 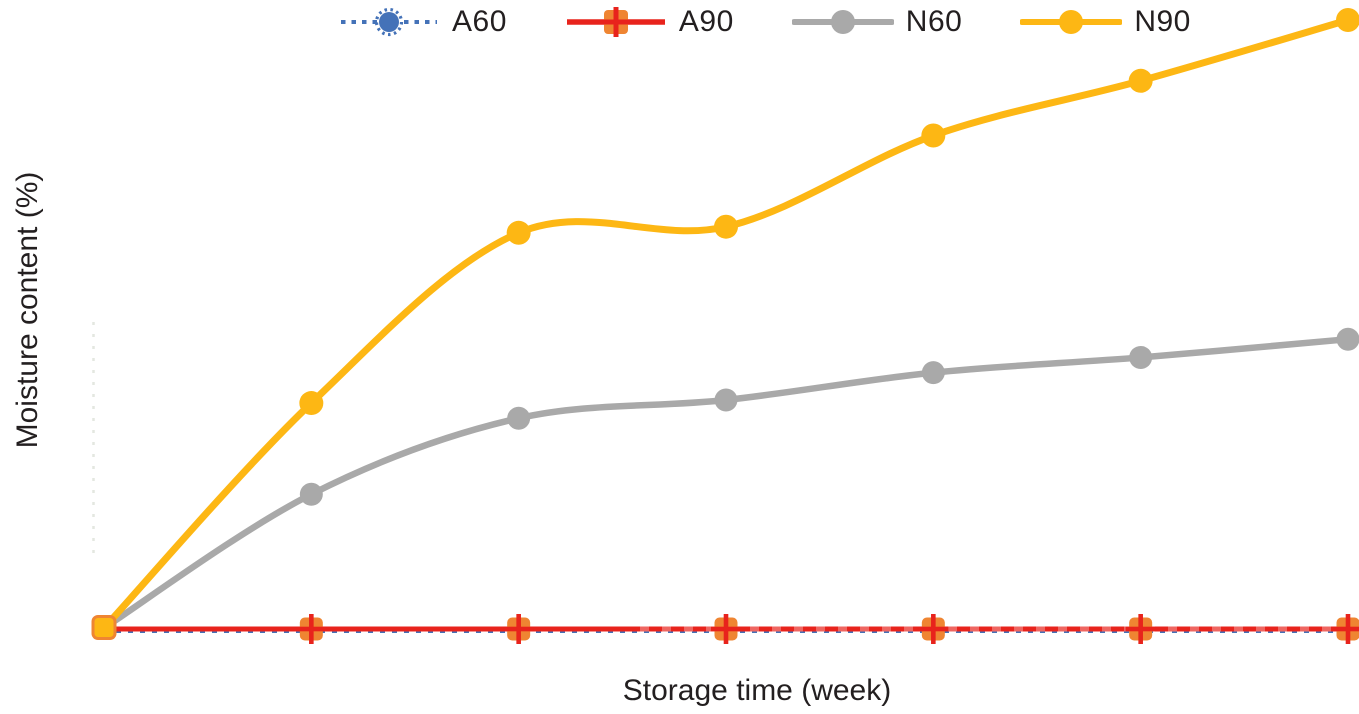 What do you see at coordinates (1347, 339) in the screenshot?
I see `marker-n60-week6` at bounding box center [1347, 339].